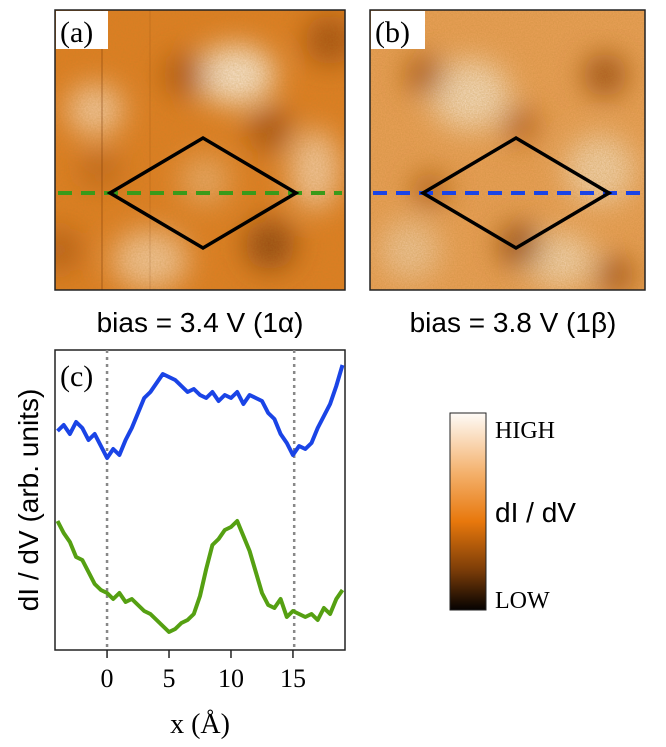 This screenshot has height=747, width=666. What do you see at coordinates (76, 376) in the screenshot?
I see `chart-c-panel-label: (c)` at bounding box center [76, 376].